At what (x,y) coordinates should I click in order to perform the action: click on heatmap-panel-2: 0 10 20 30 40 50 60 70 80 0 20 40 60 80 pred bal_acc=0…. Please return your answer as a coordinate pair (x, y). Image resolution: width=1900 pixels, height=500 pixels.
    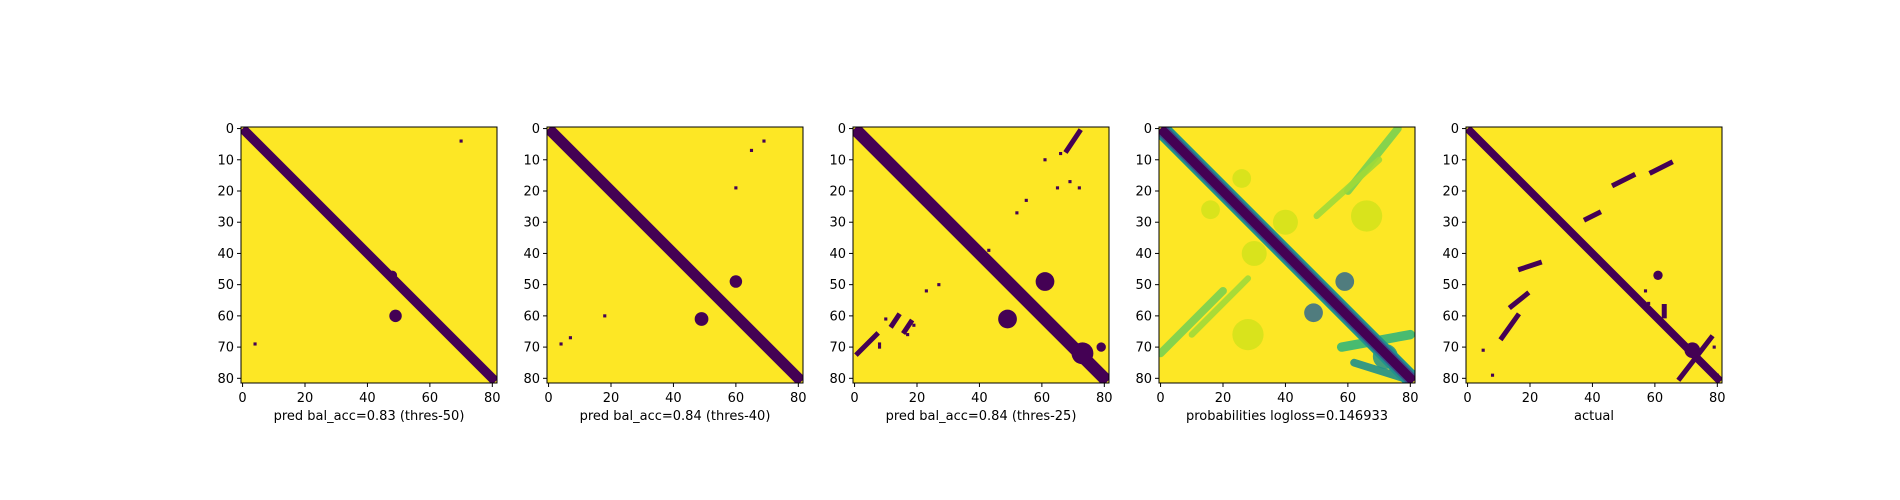
    Looking at the image, I should click on (664, 273).